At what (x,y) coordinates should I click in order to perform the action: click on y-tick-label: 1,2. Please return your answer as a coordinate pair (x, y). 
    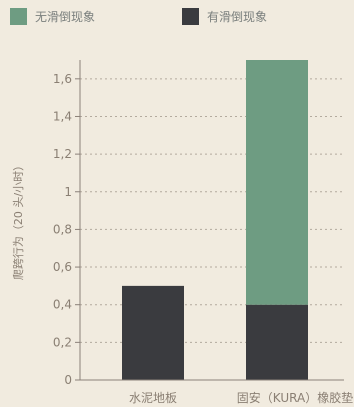
    Looking at the image, I should click on (62, 154).